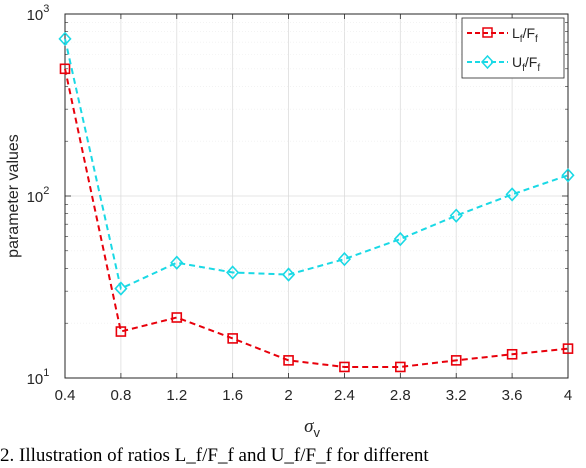  I want to click on legend-uf-b-sub: f, so click(538, 68).